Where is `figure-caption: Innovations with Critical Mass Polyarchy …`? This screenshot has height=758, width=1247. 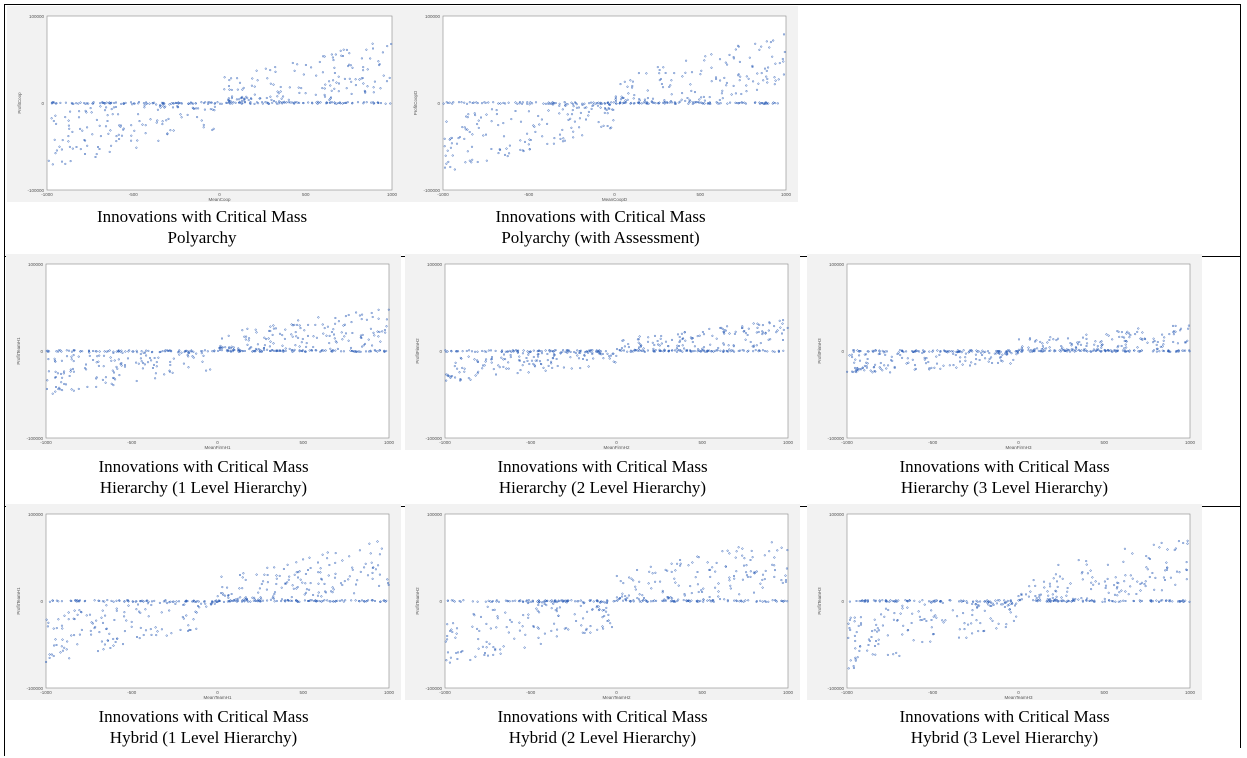
figure-caption: Innovations with Critical Mass Polyarchy … is located at coordinates (600, 227).